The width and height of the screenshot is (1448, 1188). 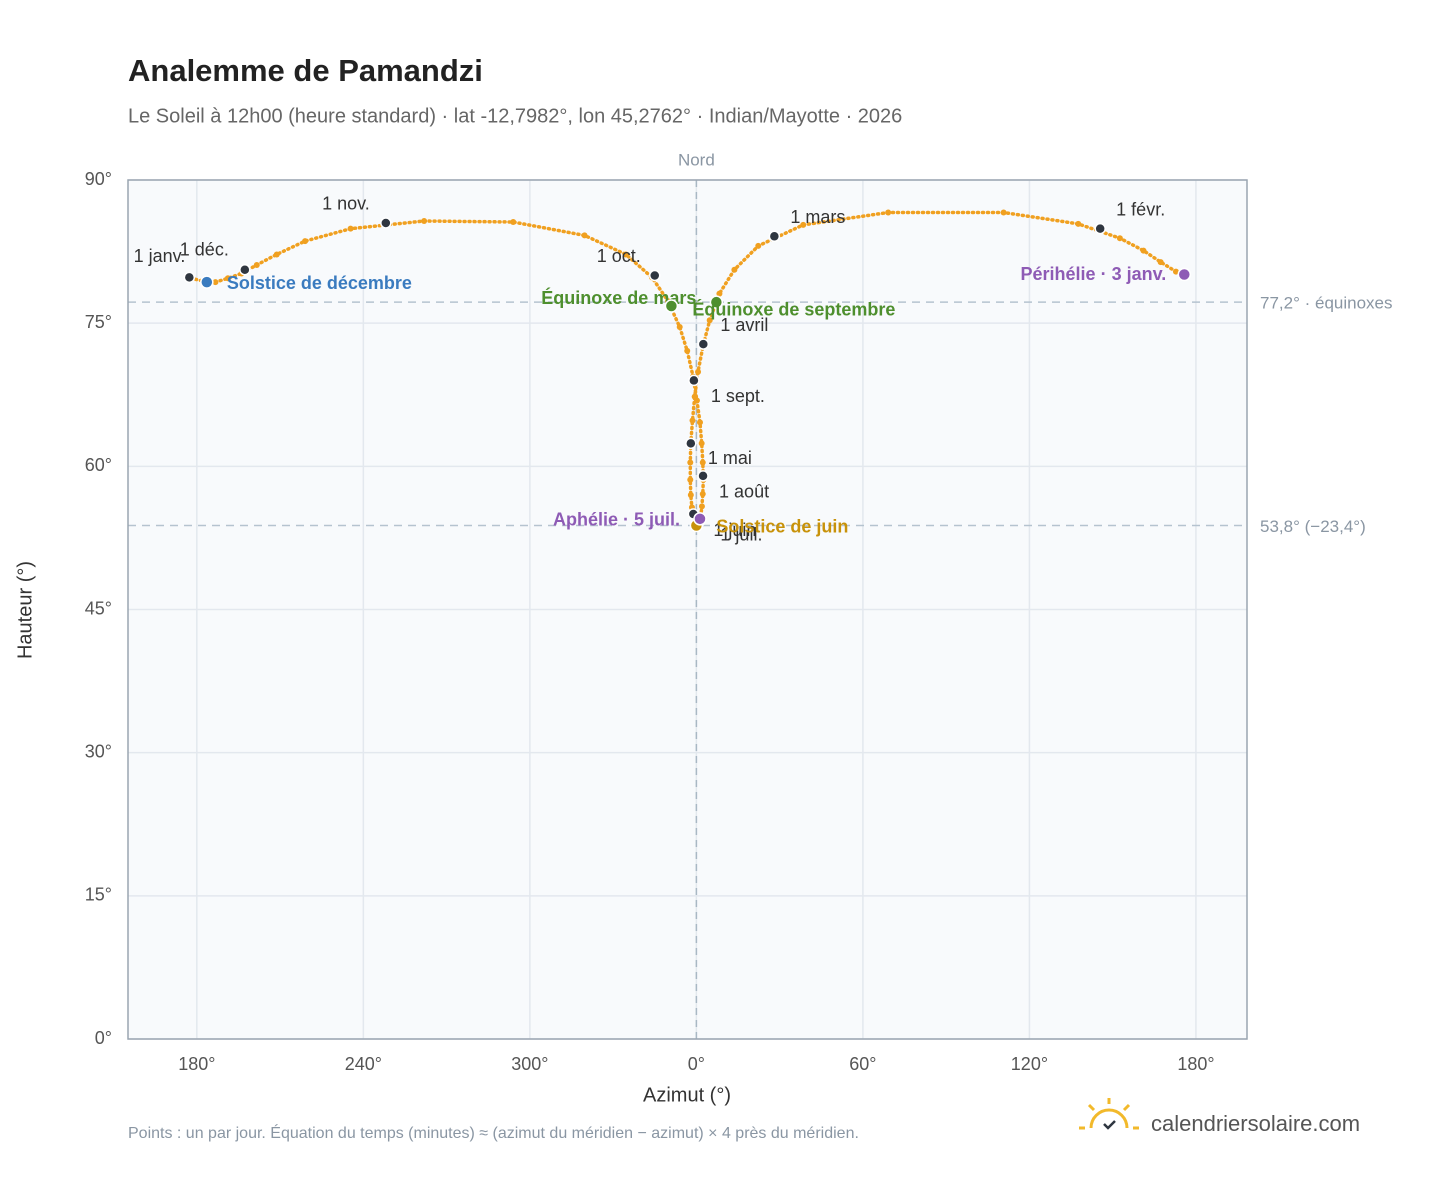 I want to click on y-tick-label: 90°, so click(x=98, y=179).